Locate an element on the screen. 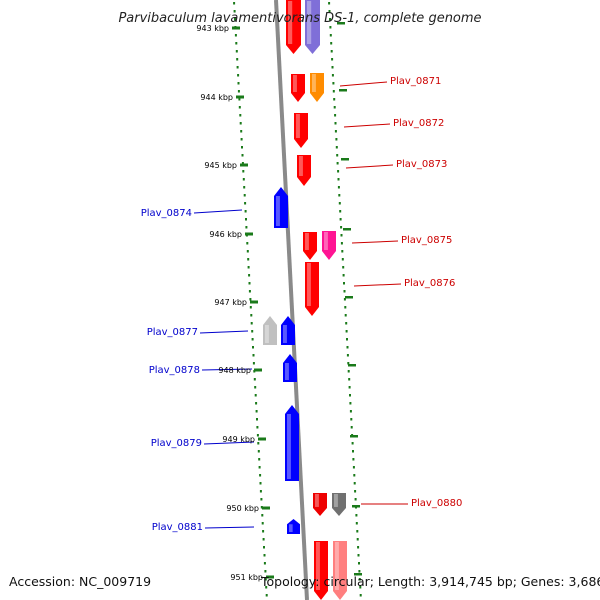  gene-label-plav-0877: Plav_0877 is located at coordinates (172, 332).